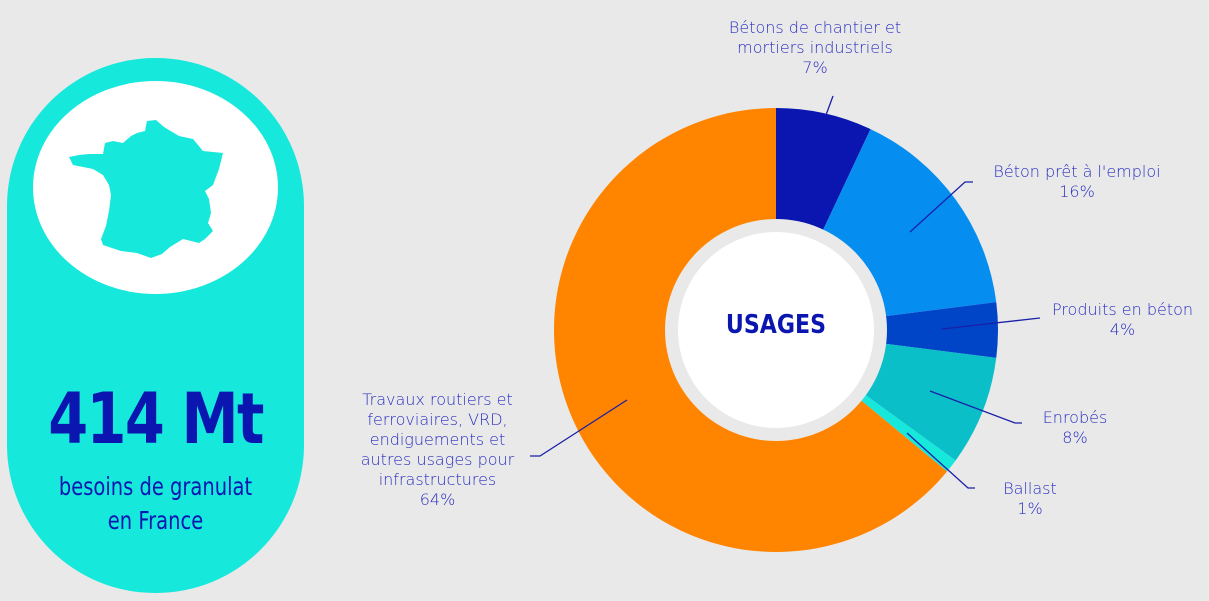  What do you see at coordinates (437, 499) in the screenshot?
I see `label-pct: 64%` at bounding box center [437, 499].